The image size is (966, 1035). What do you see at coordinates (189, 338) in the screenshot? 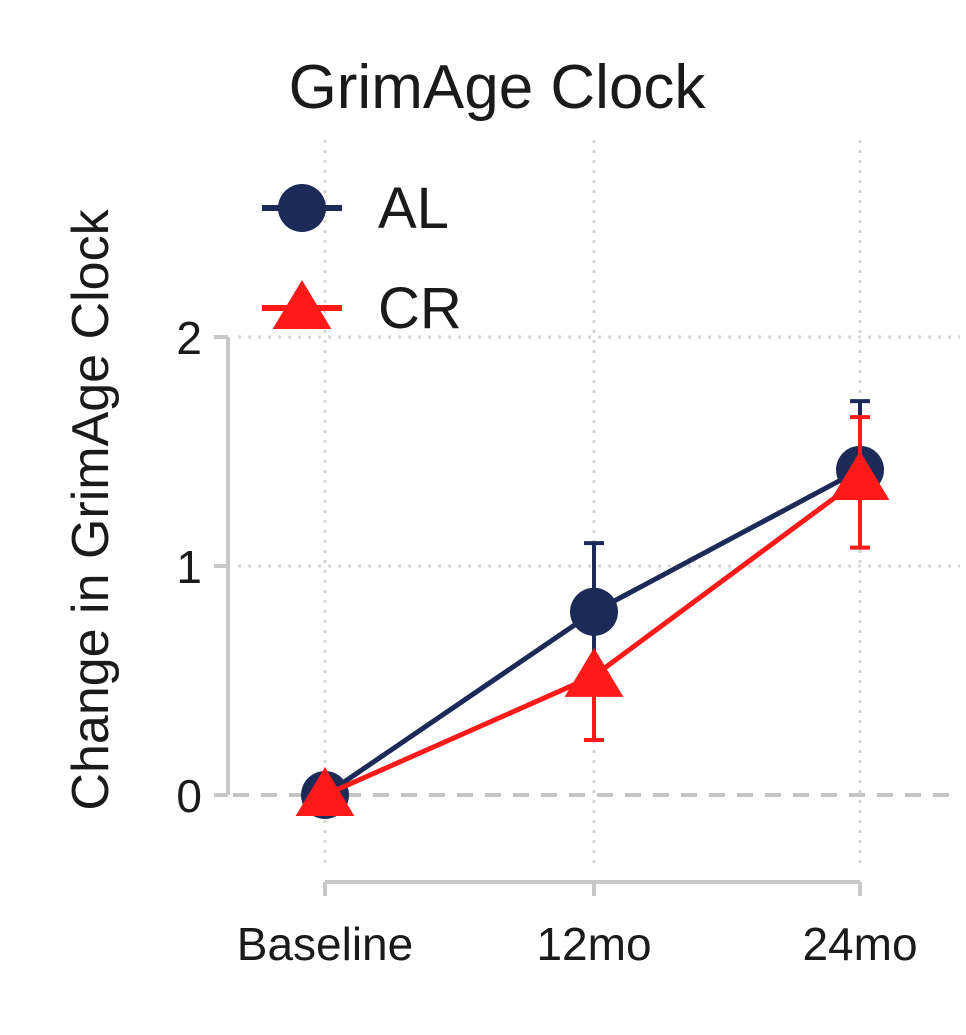
I see `y-tick-label-2: 2` at bounding box center [189, 338].